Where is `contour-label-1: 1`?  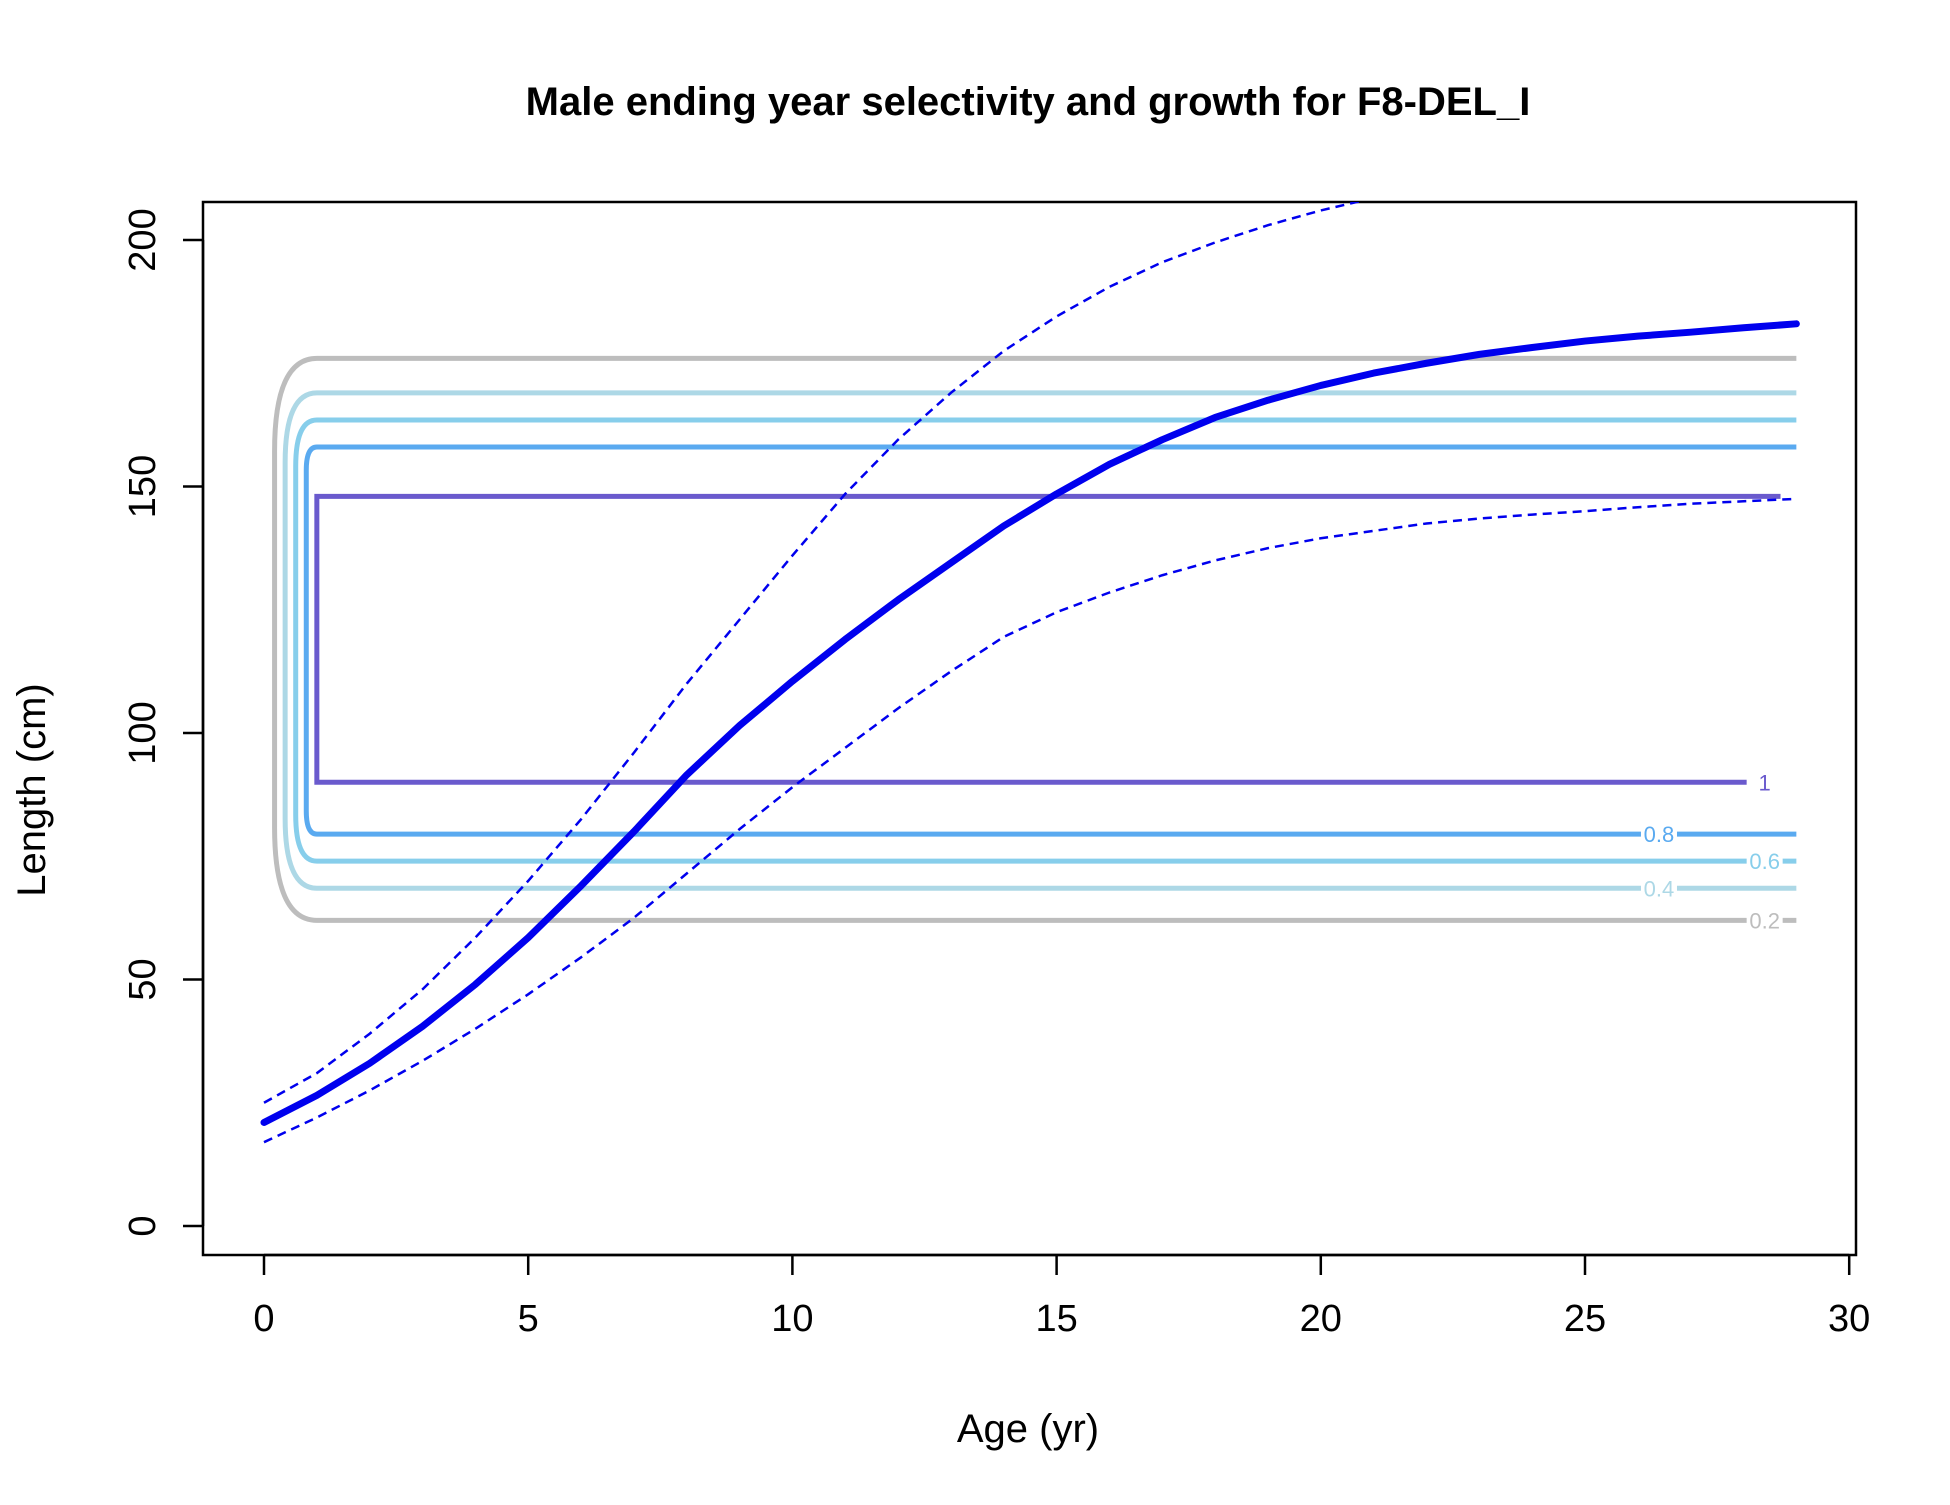 contour-label-1: 1 is located at coordinates (1765, 782).